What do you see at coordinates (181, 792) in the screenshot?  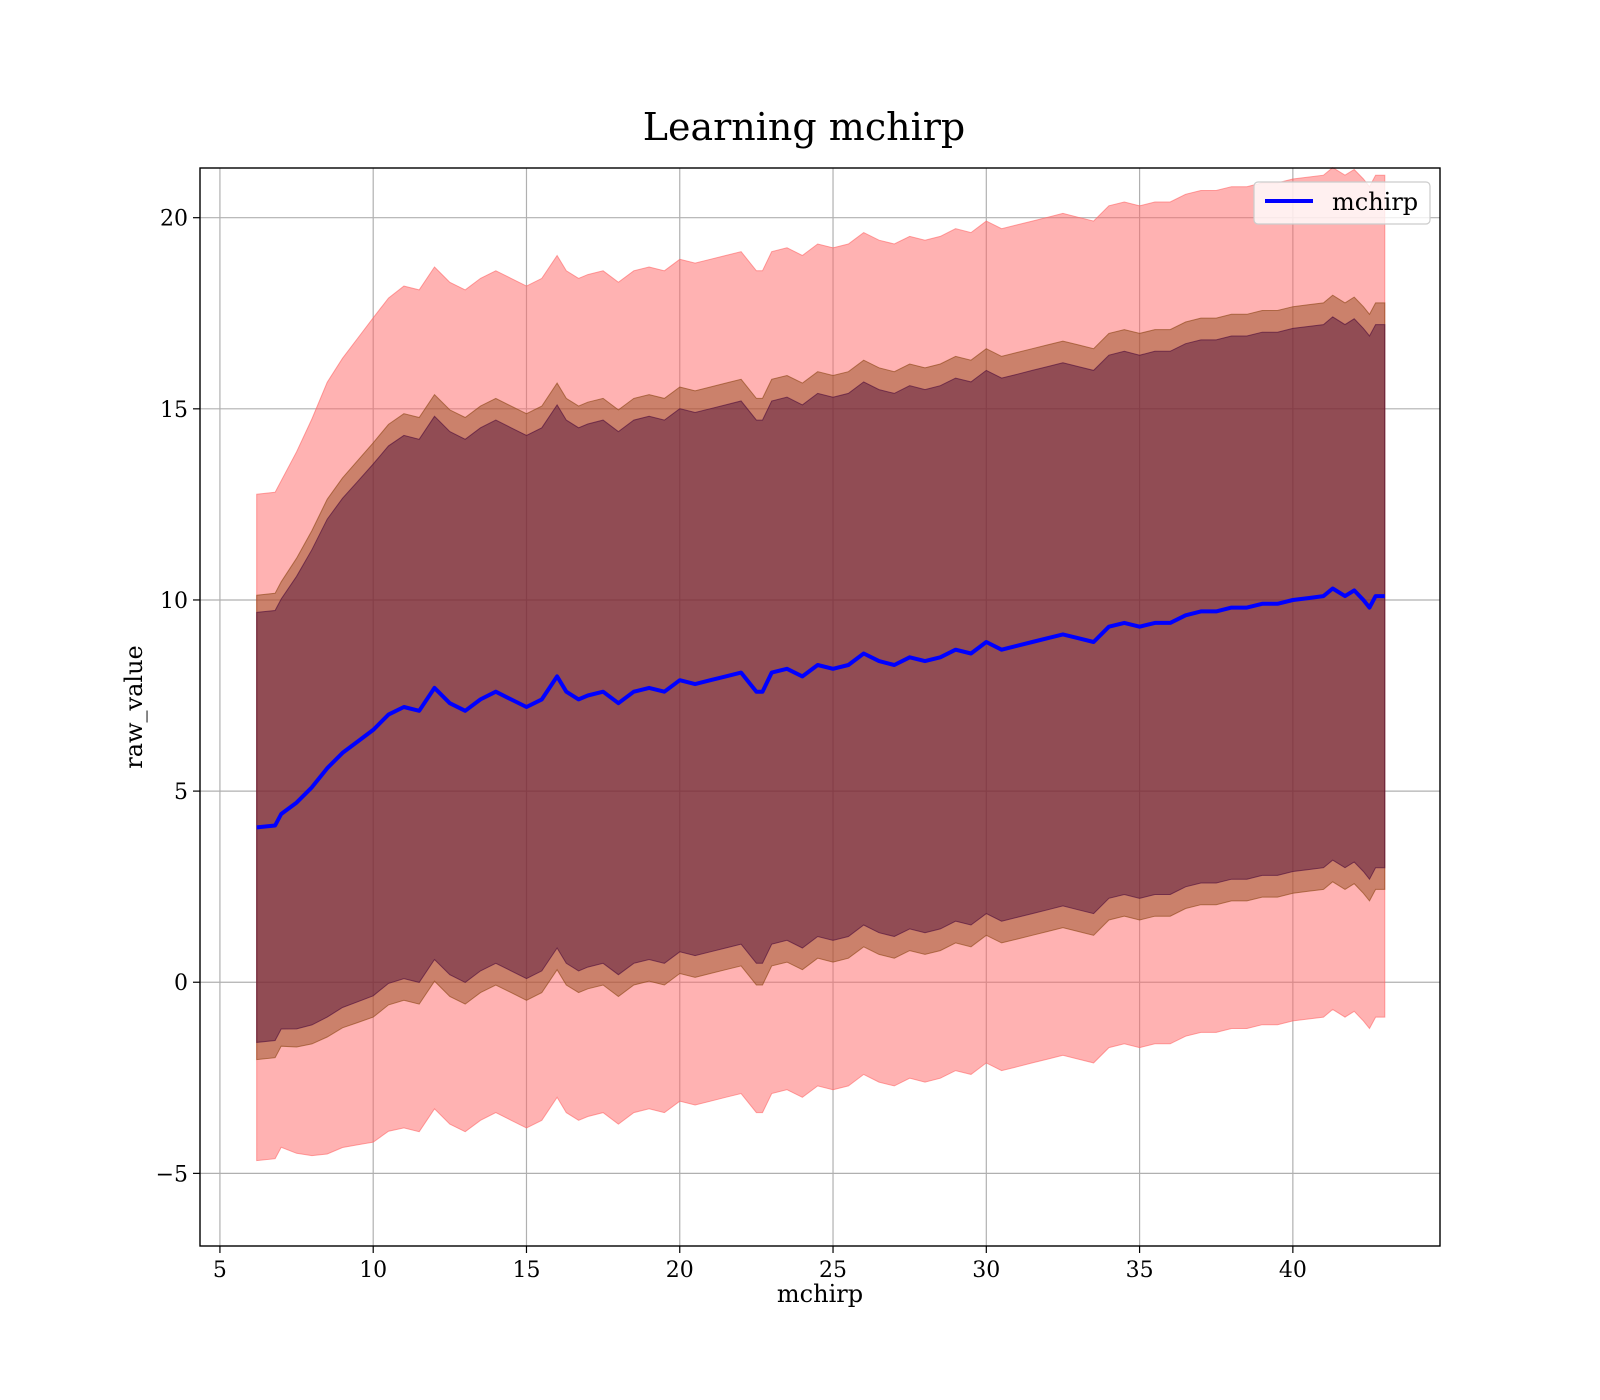 I see `y-tick-label-2: 5` at bounding box center [181, 792].